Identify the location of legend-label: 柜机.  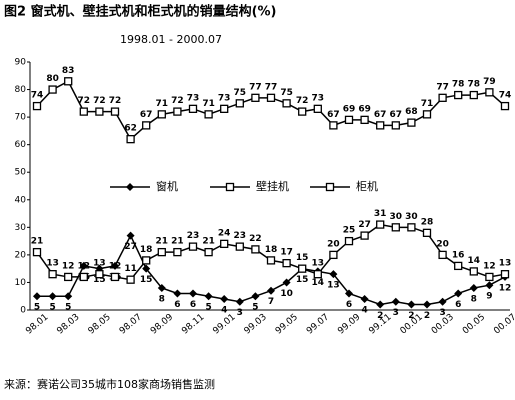
(367, 186).